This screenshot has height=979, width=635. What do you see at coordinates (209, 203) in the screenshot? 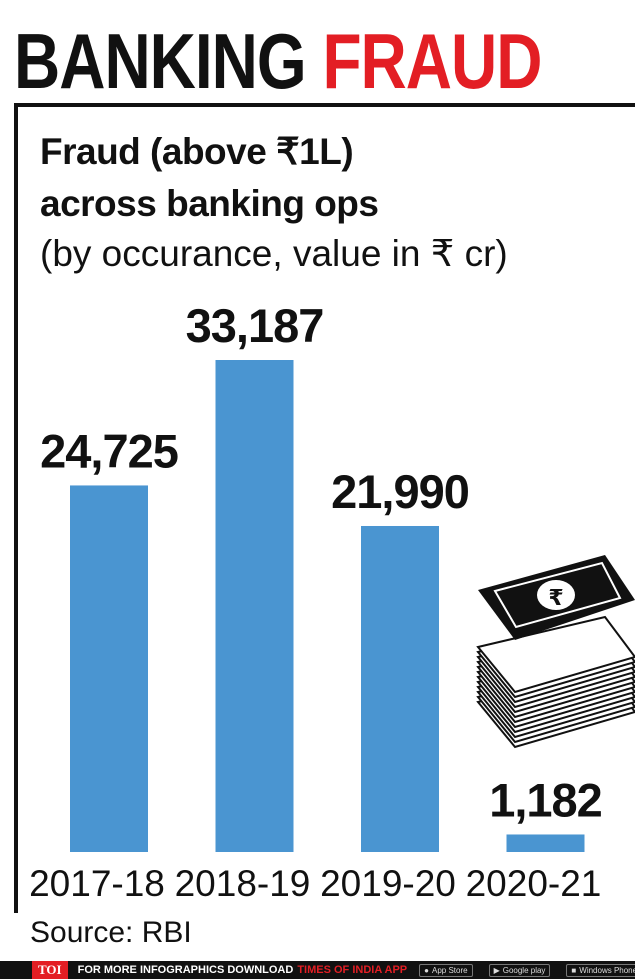
I see `subtitle-line-2: across banking ops` at bounding box center [209, 203].